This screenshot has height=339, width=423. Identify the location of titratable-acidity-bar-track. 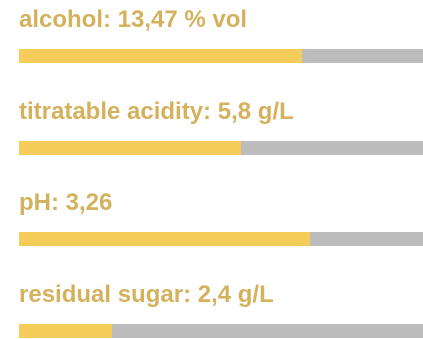
(221, 148).